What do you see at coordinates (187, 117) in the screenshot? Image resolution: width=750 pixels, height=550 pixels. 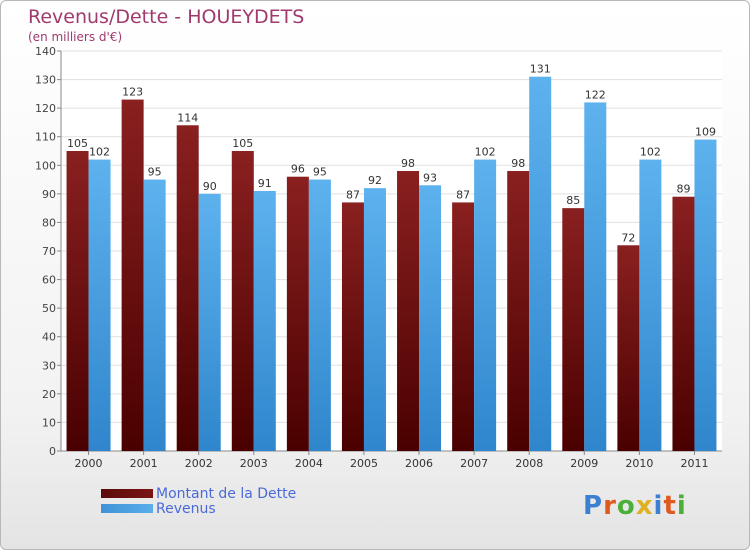 I see `data-label-debt: 114` at bounding box center [187, 117].